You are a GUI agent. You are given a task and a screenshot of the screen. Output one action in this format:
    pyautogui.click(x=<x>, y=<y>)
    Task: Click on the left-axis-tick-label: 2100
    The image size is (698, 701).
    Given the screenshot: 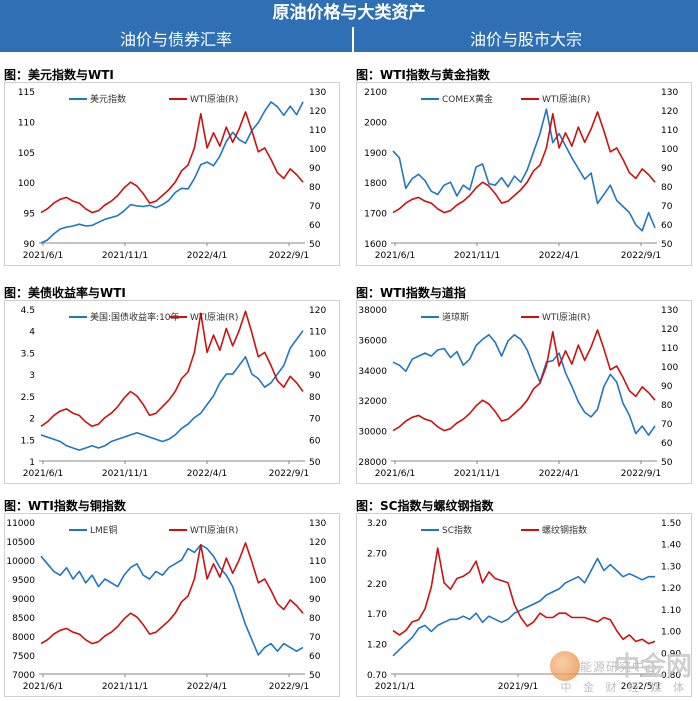 What is the action you would take?
    pyautogui.click(x=375, y=93)
    